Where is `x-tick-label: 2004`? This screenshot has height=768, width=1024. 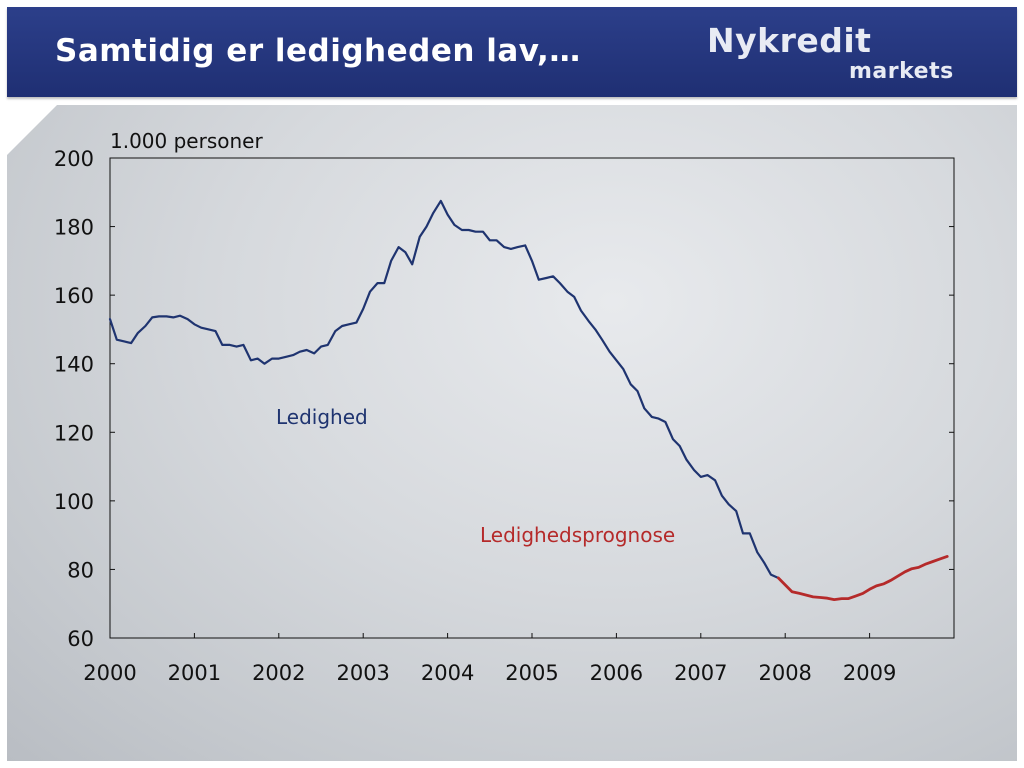 x-tick-label: 2004 is located at coordinates (447, 673).